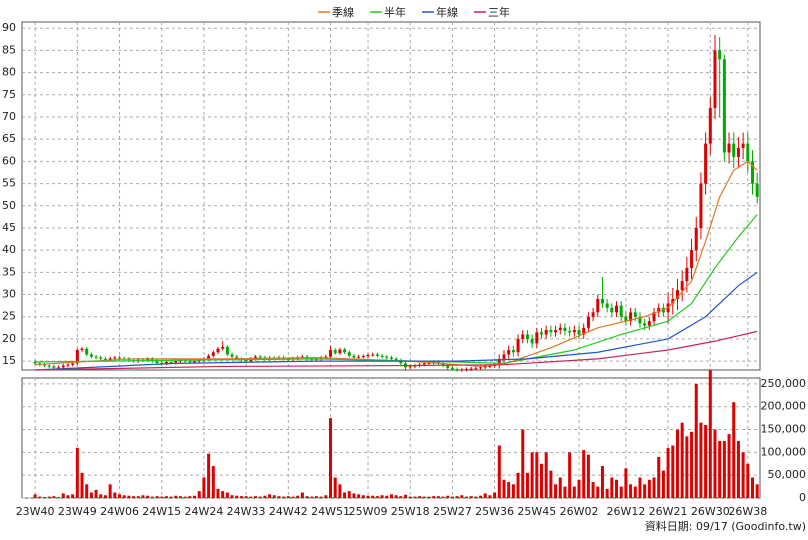 The width and height of the screenshot is (808, 540). I want to click on x-tick-label: 24W42, so click(288, 511).